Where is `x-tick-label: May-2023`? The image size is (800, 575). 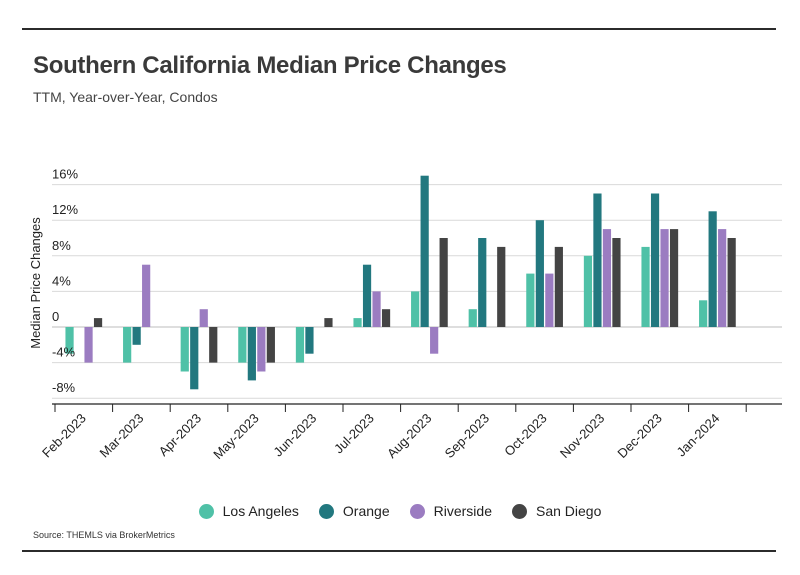 x-tick-label: May-2023 is located at coordinates (235, 436).